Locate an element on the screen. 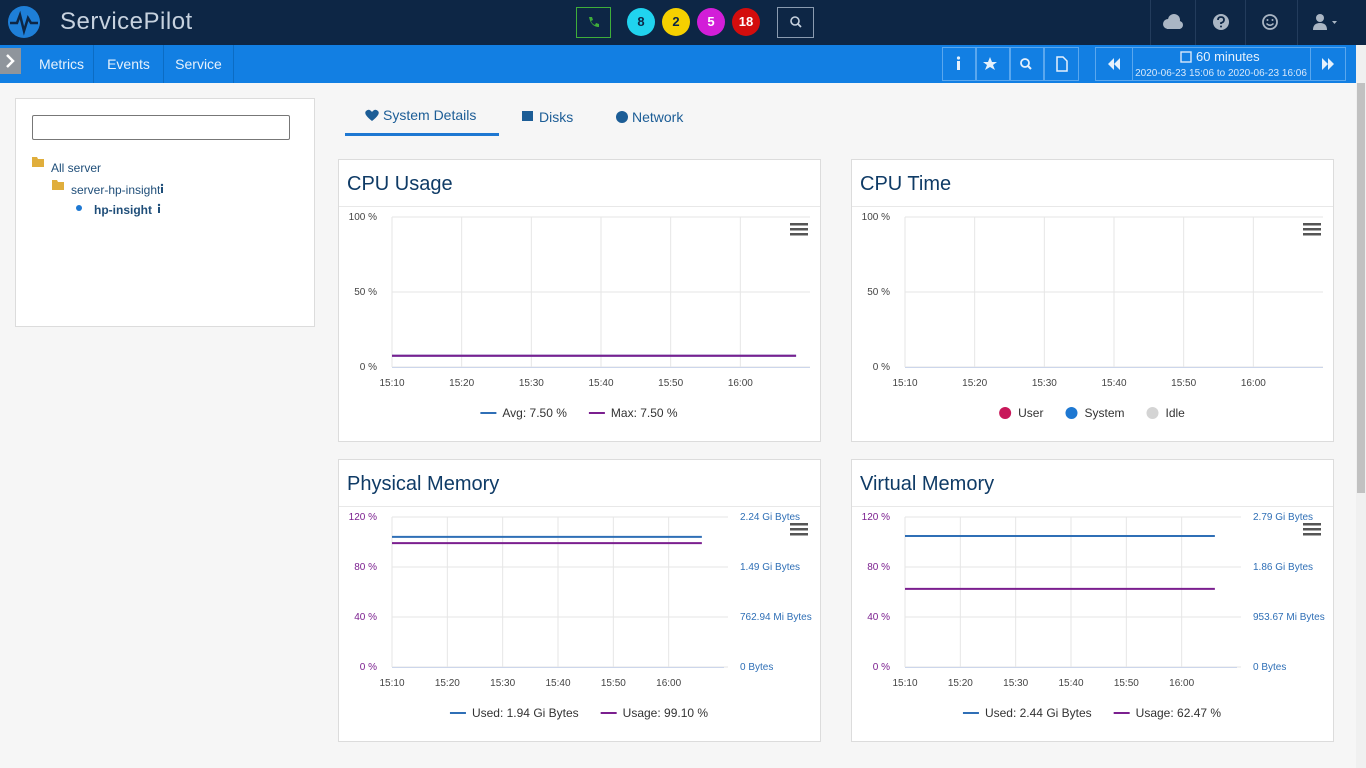 This screenshot has height=768, width=1366. help-icon is located at coordinates (1221, 22).